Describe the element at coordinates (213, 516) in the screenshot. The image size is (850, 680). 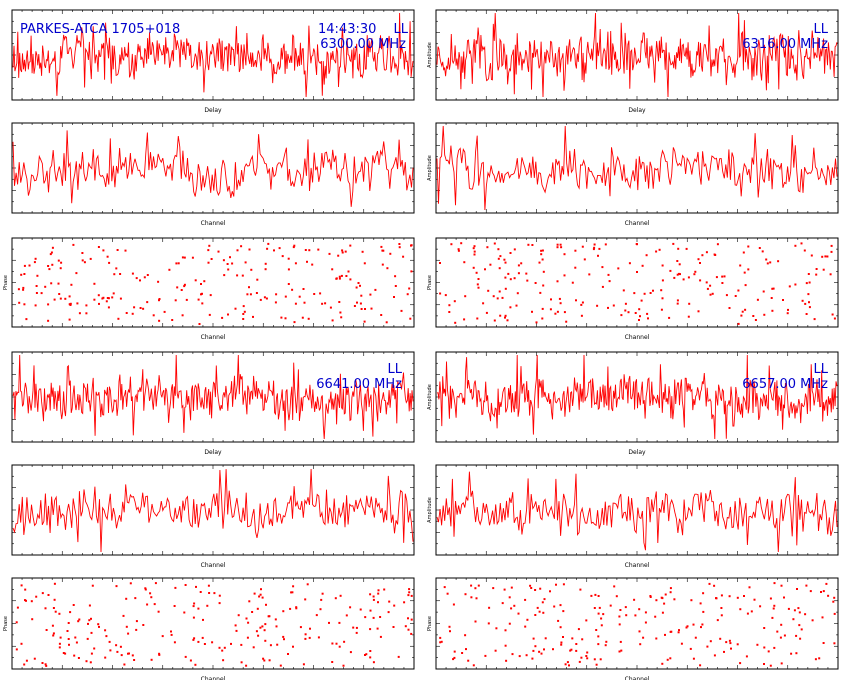
I see `channel-bottom-left-panel: Channel` at that location.